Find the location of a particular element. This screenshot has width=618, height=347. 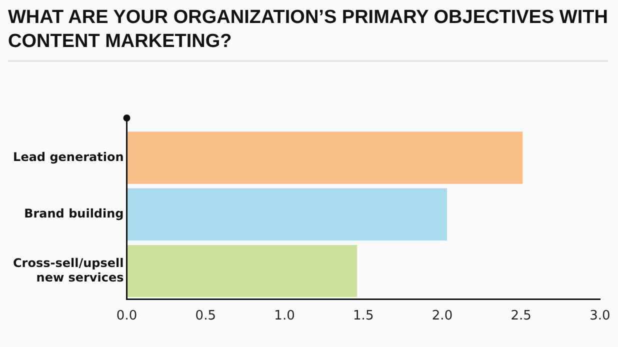

y-tick-label: Brand building is located at coordinates (74, 213).